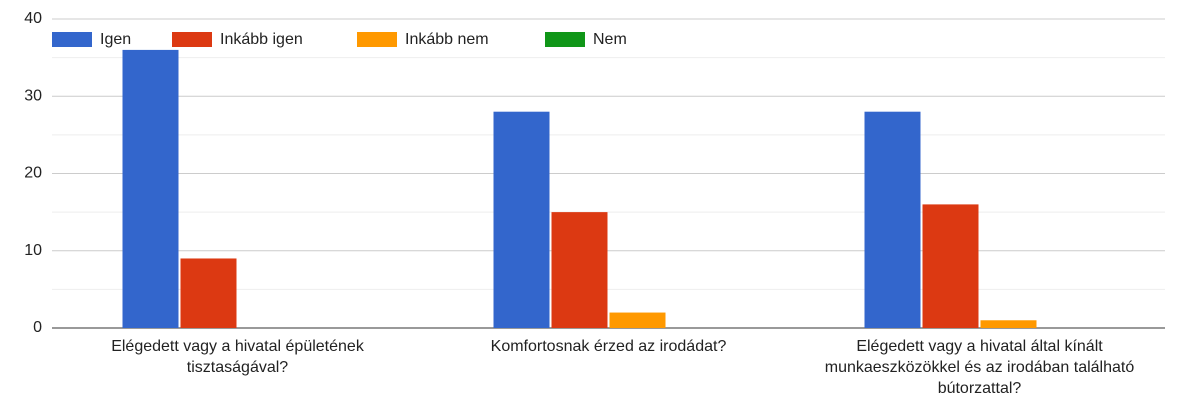 This screenshot has height=405, width=1177. Describe the element at coordinates (33, 18) in the screenshot. I see `y-tick-label: 40` at that location.